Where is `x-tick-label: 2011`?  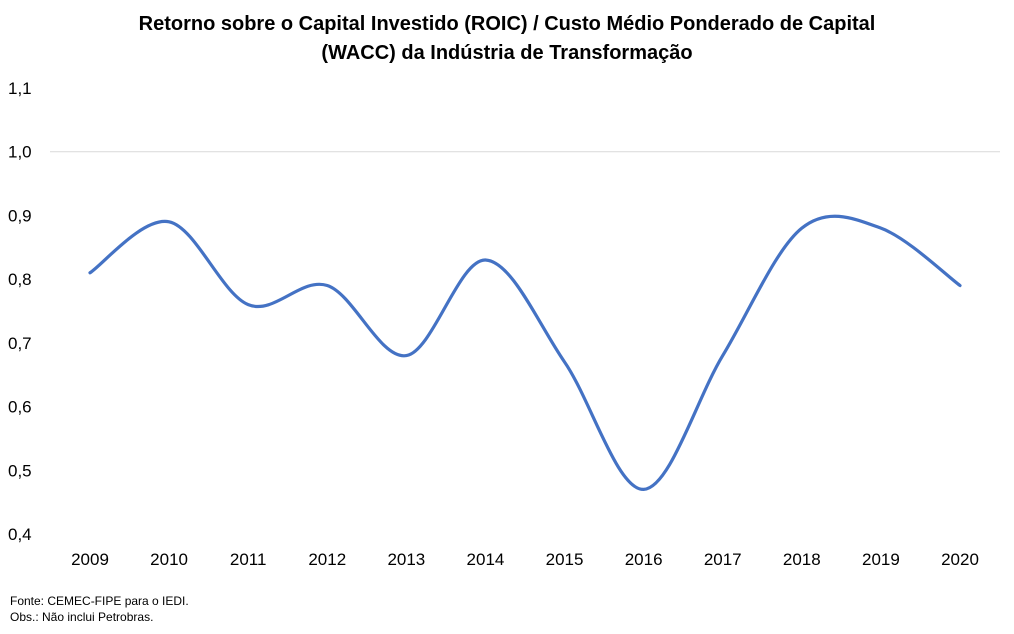 x-tick-label: 2011 is located at coordinates (248, 559).